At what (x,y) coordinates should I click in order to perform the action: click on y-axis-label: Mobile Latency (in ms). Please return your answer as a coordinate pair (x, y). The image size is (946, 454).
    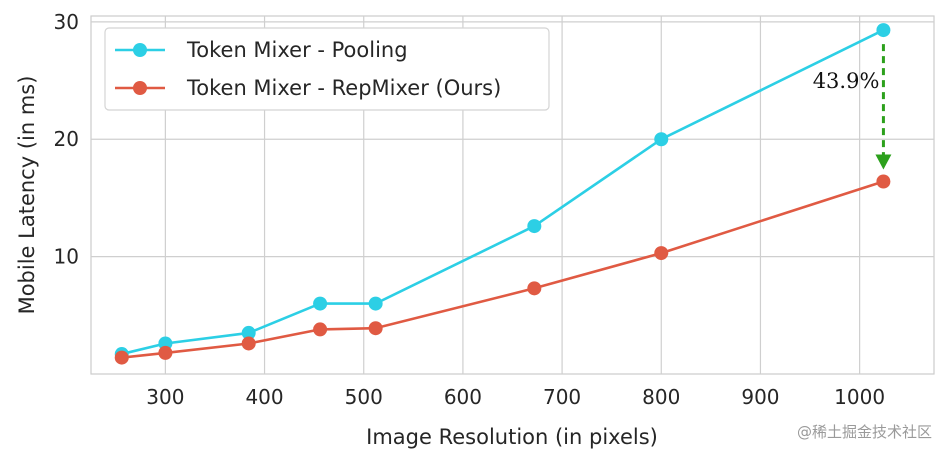
    Looking at the image, I should click on (27, 195).